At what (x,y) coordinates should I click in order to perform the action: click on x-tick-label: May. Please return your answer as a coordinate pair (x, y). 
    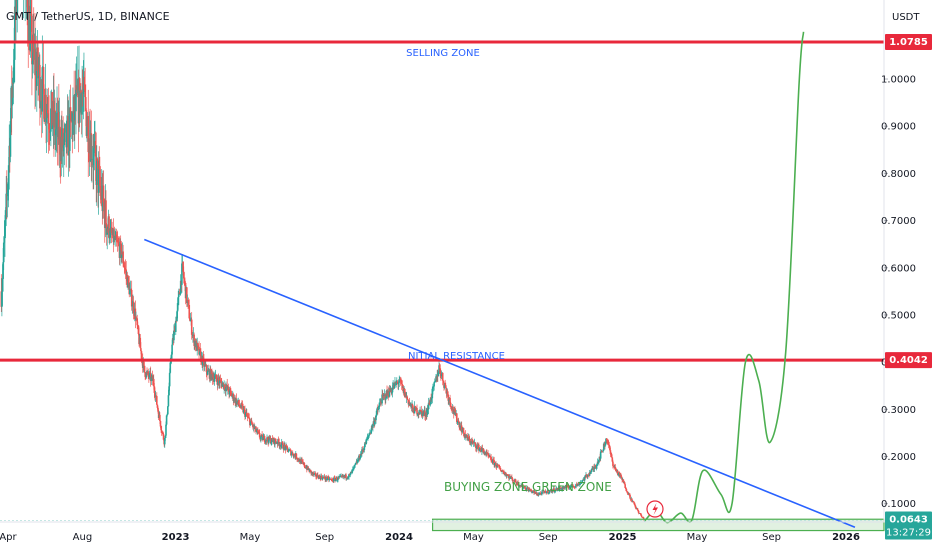
    Looking at the image, I should click on (697, 537).